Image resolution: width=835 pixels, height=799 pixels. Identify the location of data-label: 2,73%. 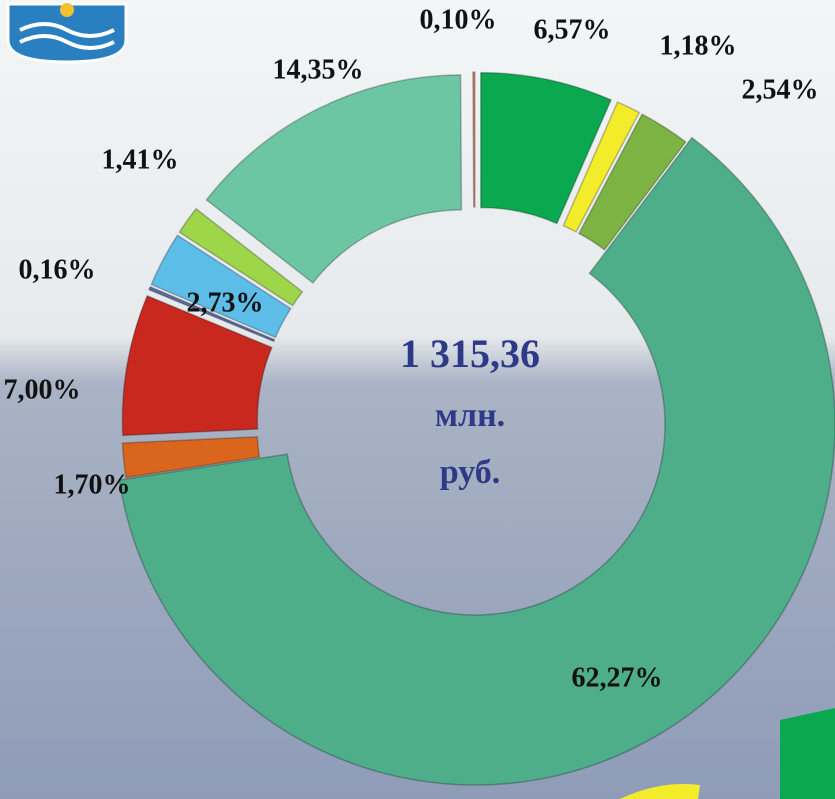
(225, 302).